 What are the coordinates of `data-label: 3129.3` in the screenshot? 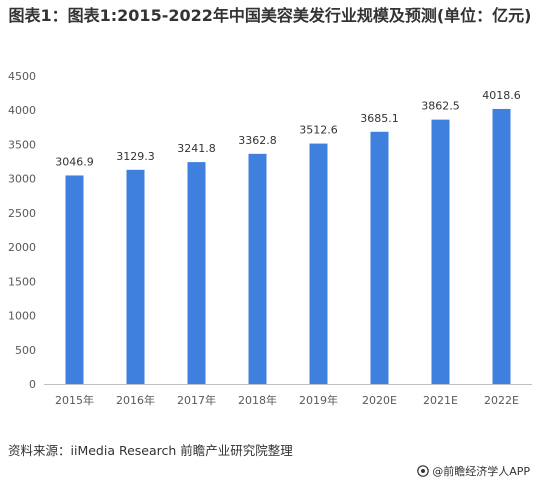 It's located at (135, 156).